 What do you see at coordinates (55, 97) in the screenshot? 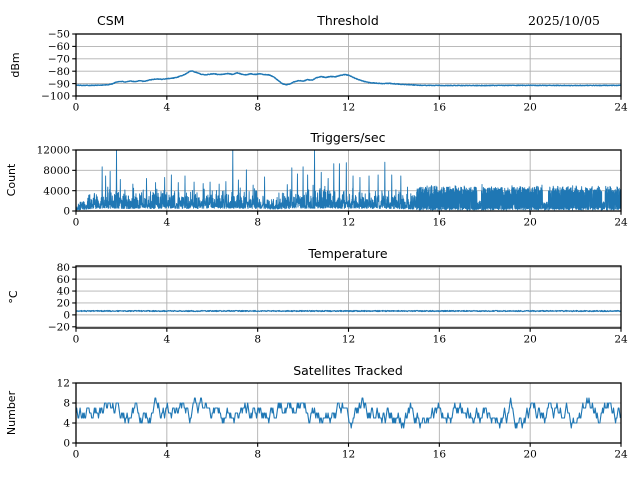
I see `y-tick-label: −100` at bounding box center [55, 97].